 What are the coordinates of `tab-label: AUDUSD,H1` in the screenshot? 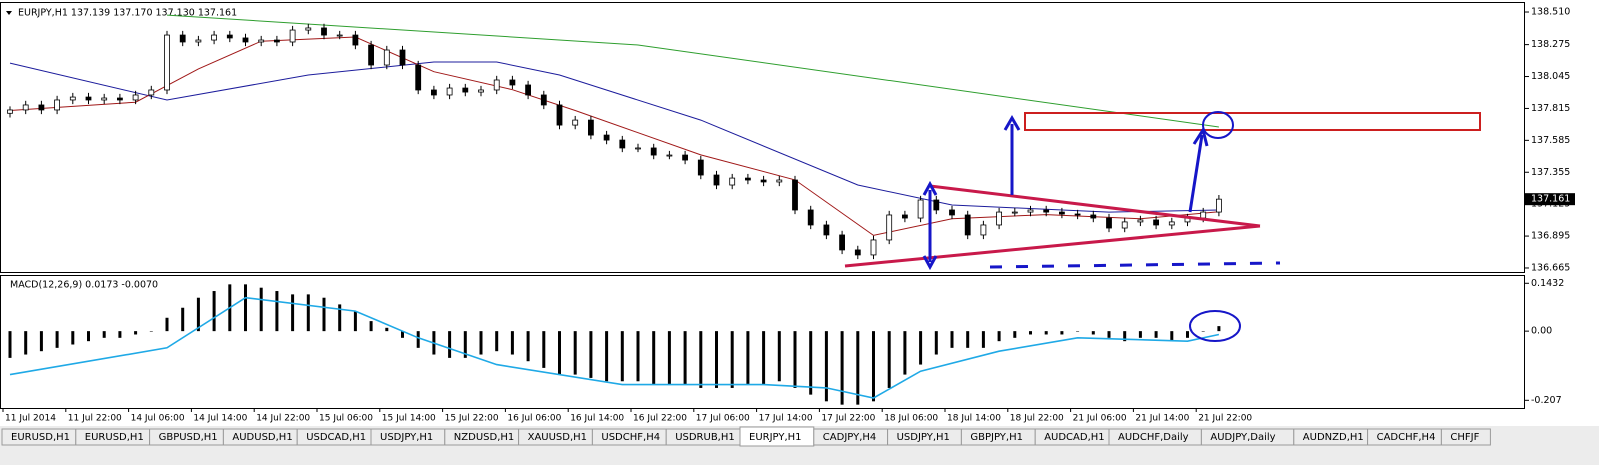 It's located at (262, 437).